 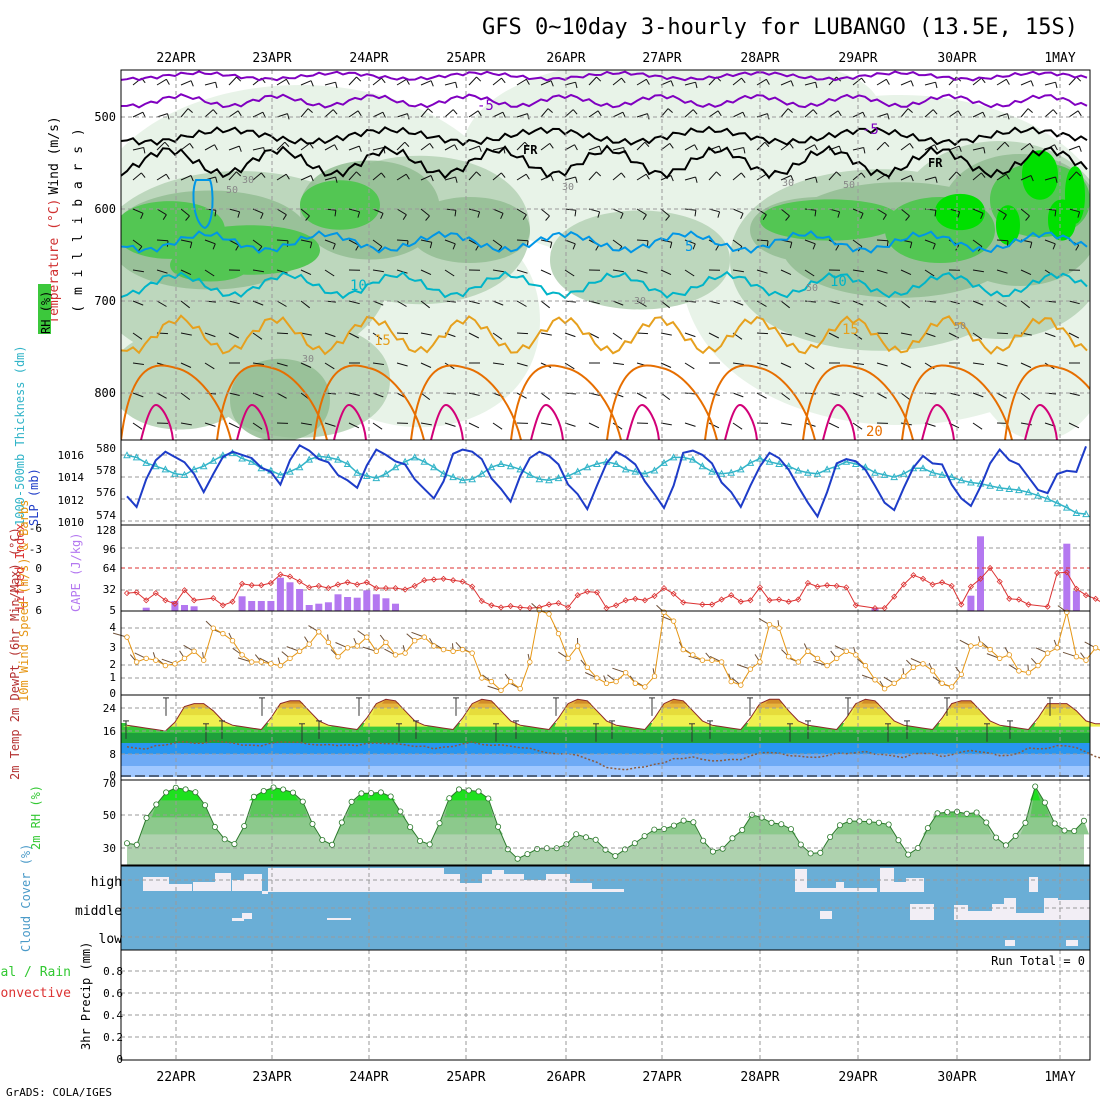 What do you see at coordinates (112, 677) in the screenshot?
I see `wind-tick: 1` at bounding box center [112, 677].